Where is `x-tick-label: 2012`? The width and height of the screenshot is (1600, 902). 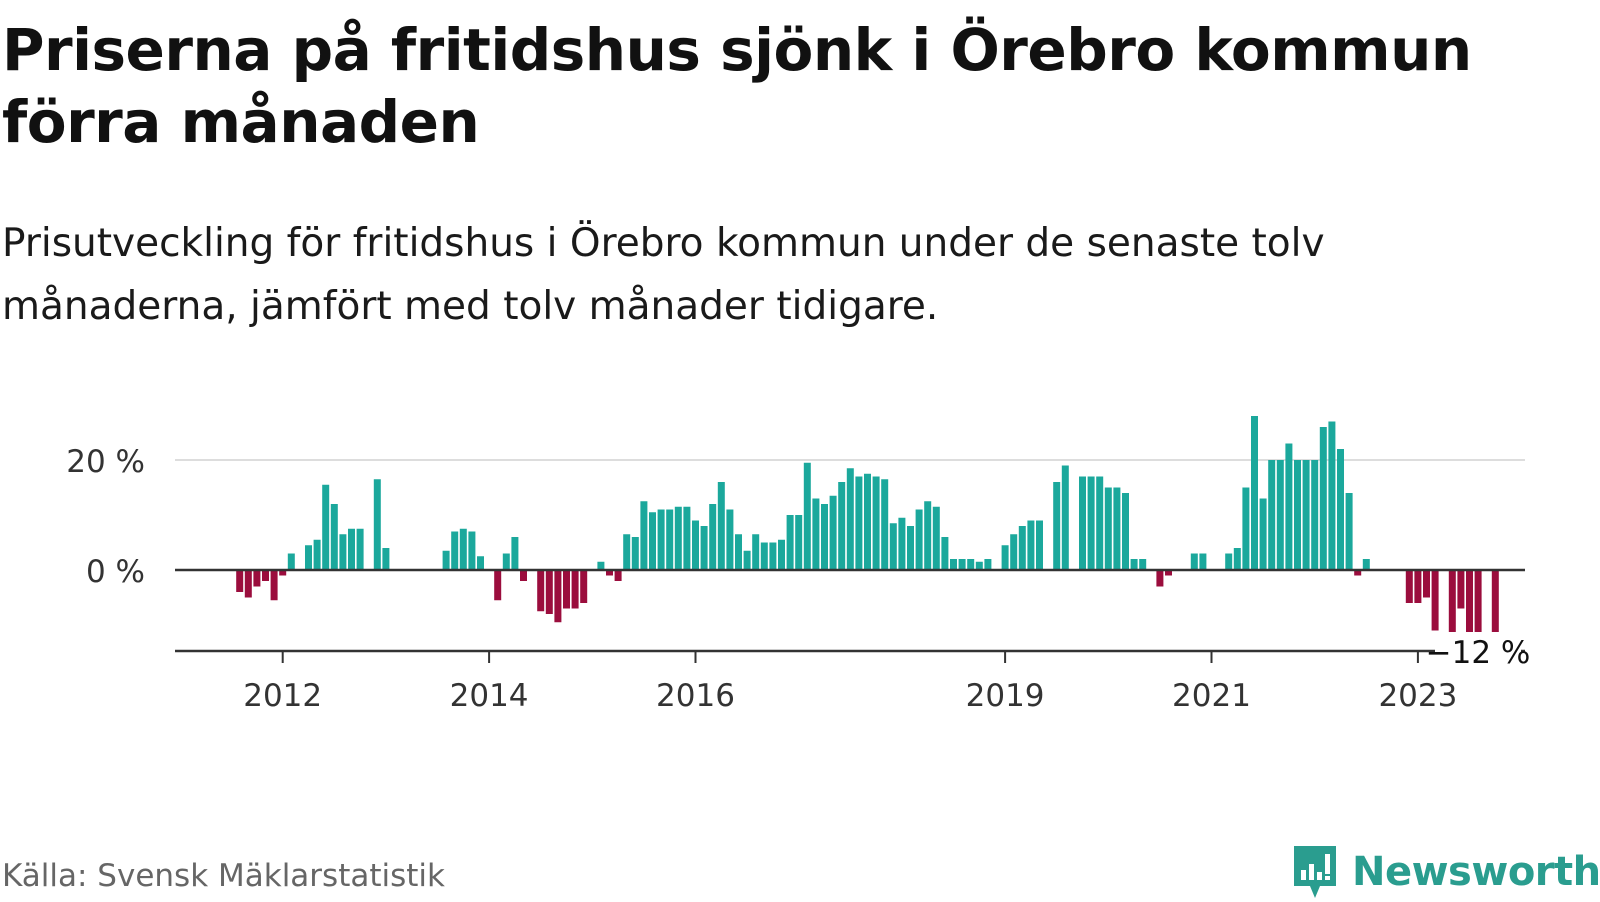
x-tick-label: 2012 is located at coordinates (282, 696).